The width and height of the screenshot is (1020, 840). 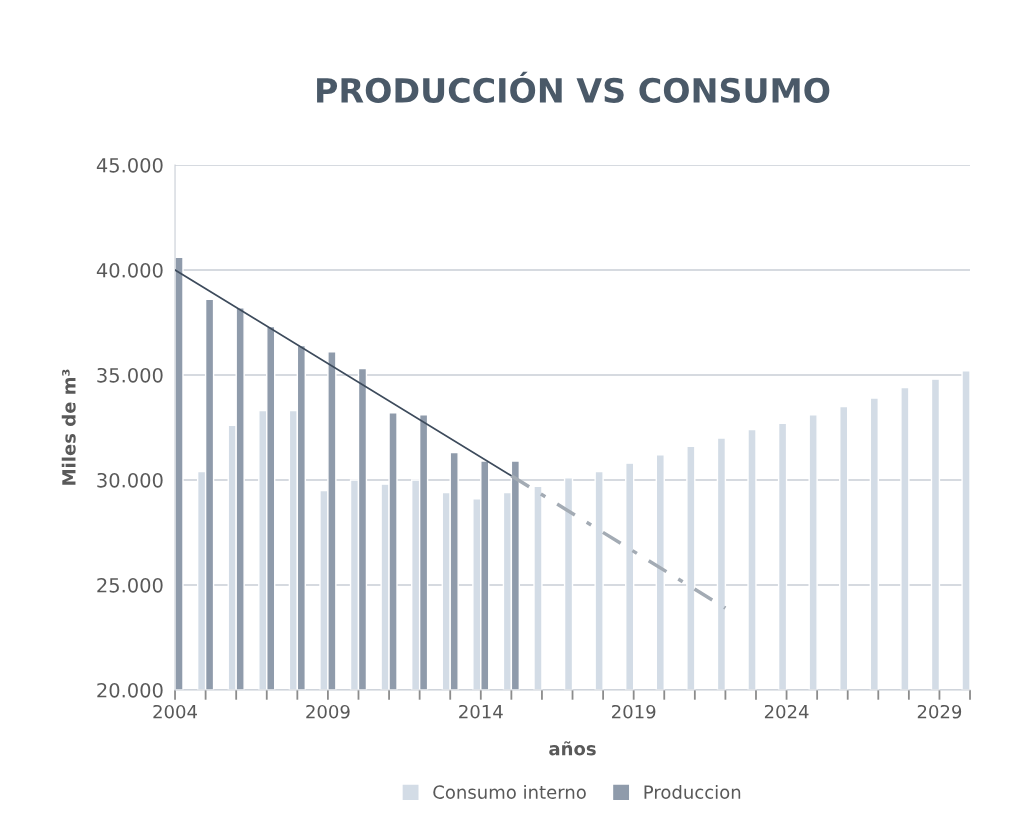 I want to click on x-tick-label: 2004, so click(x=175, y=711).